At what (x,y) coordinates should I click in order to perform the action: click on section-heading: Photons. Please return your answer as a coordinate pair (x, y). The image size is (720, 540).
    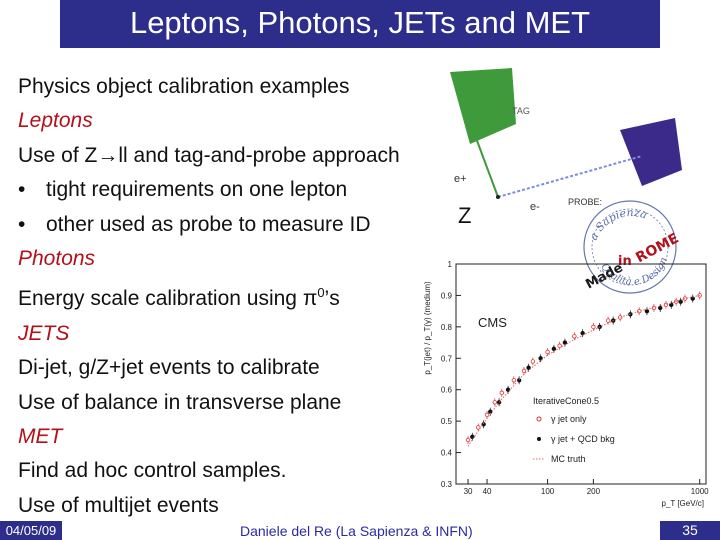
    Looking at the image, I should click on (248, 259).